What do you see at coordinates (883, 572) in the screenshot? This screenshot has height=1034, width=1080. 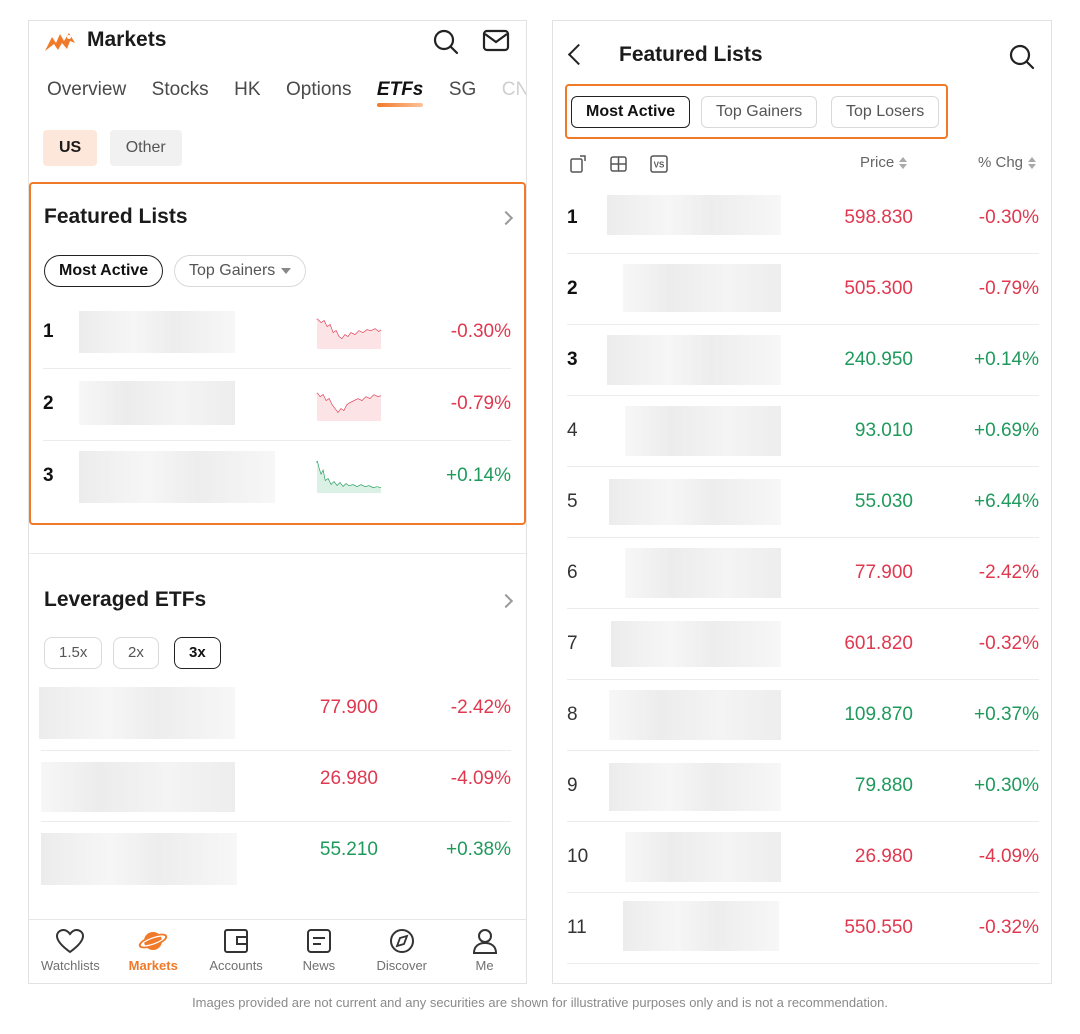 I see `price: 77.900` at bounding box center [883, 572].